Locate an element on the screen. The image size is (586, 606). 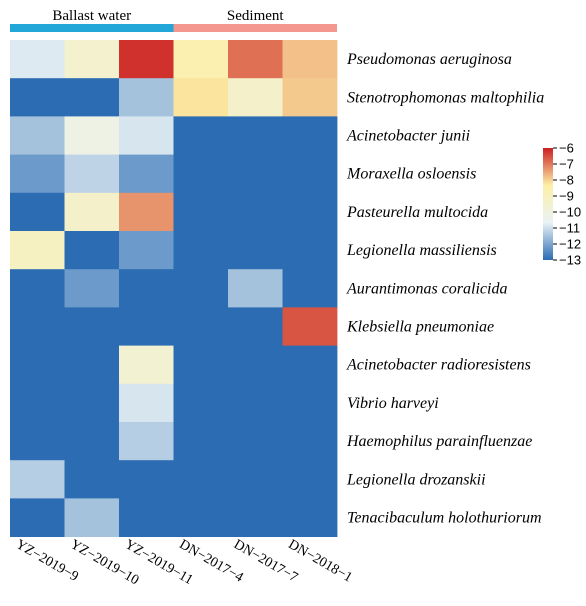
row-label: Pasteurella multocida is located at coordinates (417, 212).